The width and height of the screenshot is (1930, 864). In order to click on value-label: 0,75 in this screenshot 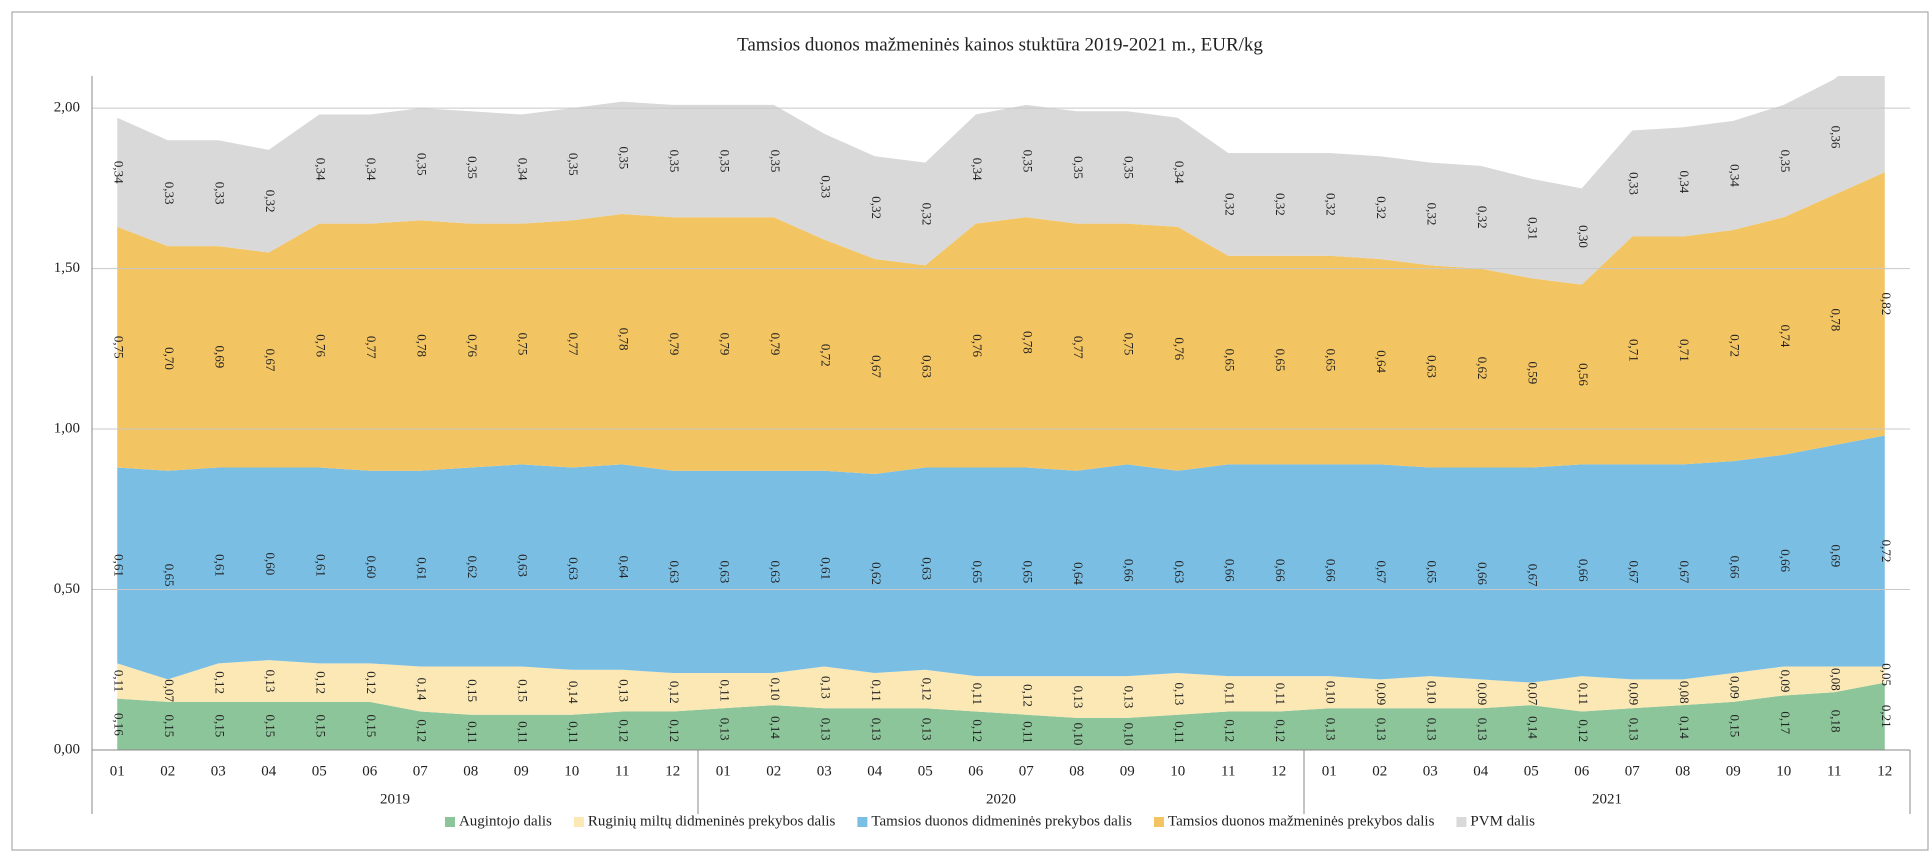, I will do `click(118, 347)`.